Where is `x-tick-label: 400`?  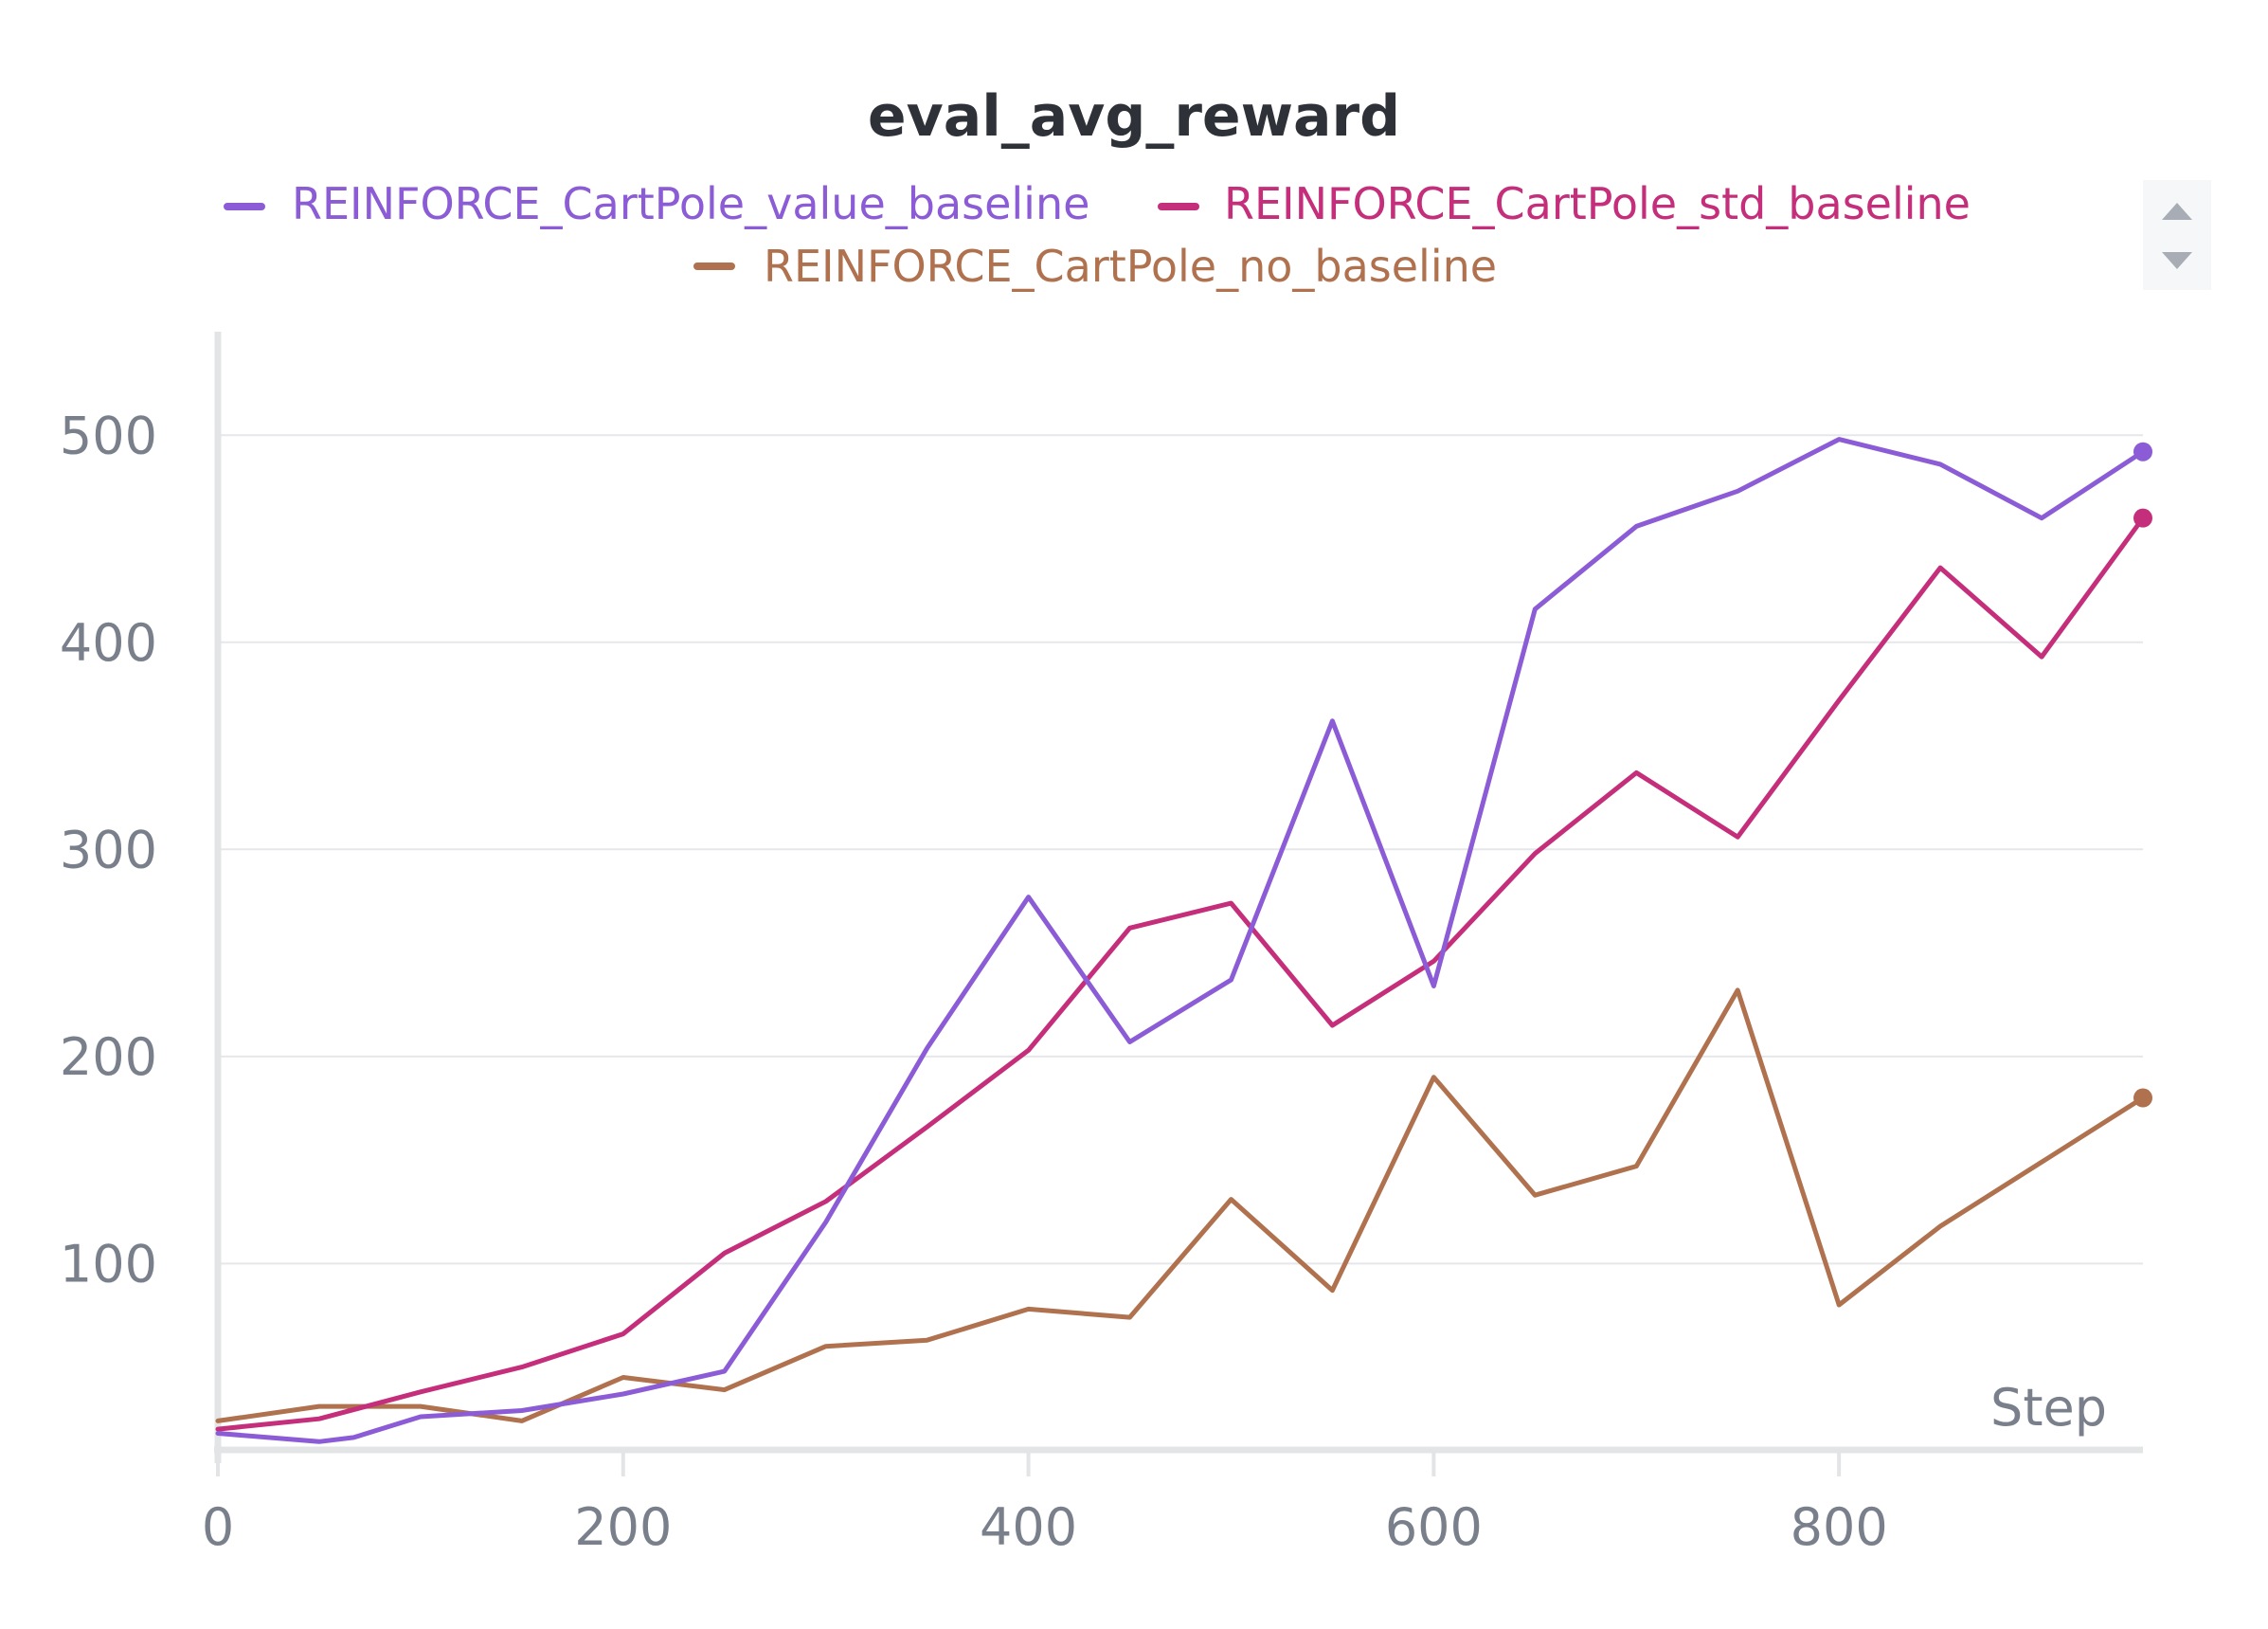
x-tick-label: 400 is located at coordinates (1028, 1527).